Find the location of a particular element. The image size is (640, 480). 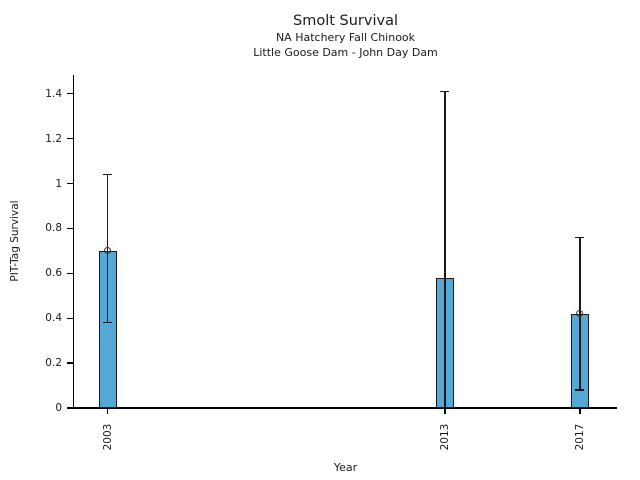

error-bar-line is located at coordinates (445, 249).